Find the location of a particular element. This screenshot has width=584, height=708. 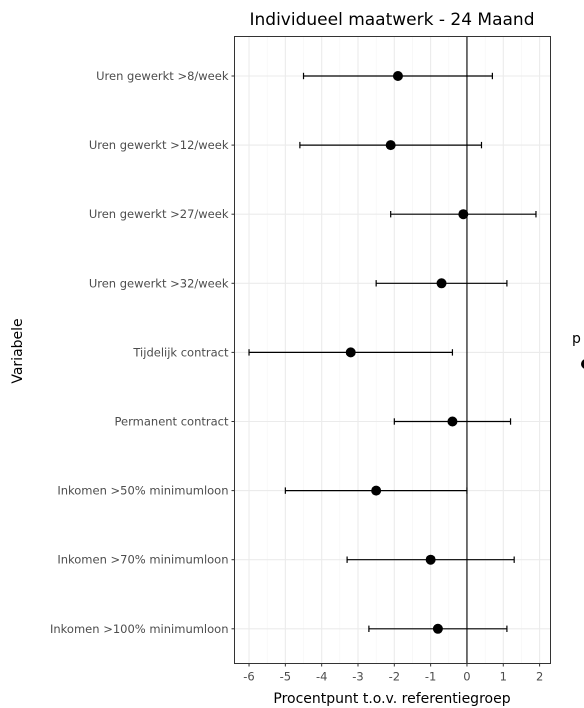

x-tick-label: -4 is located at coordinates (321, 677).